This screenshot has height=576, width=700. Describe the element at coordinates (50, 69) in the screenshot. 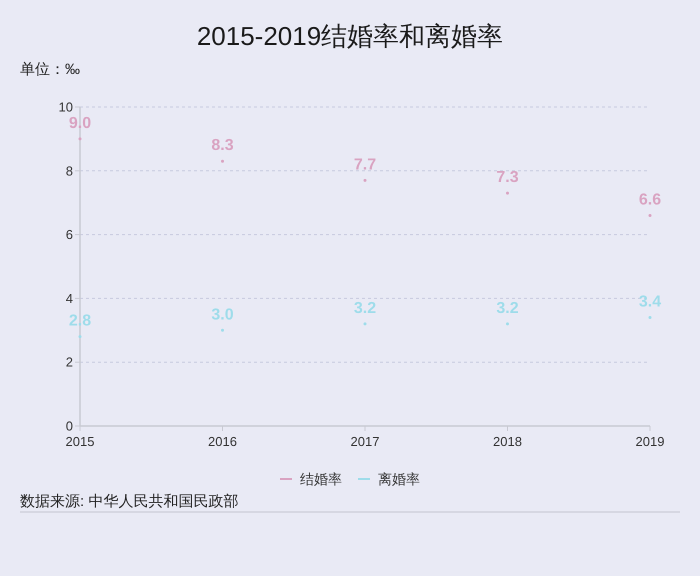

I see `ylabel: 单位：‰` at that location.